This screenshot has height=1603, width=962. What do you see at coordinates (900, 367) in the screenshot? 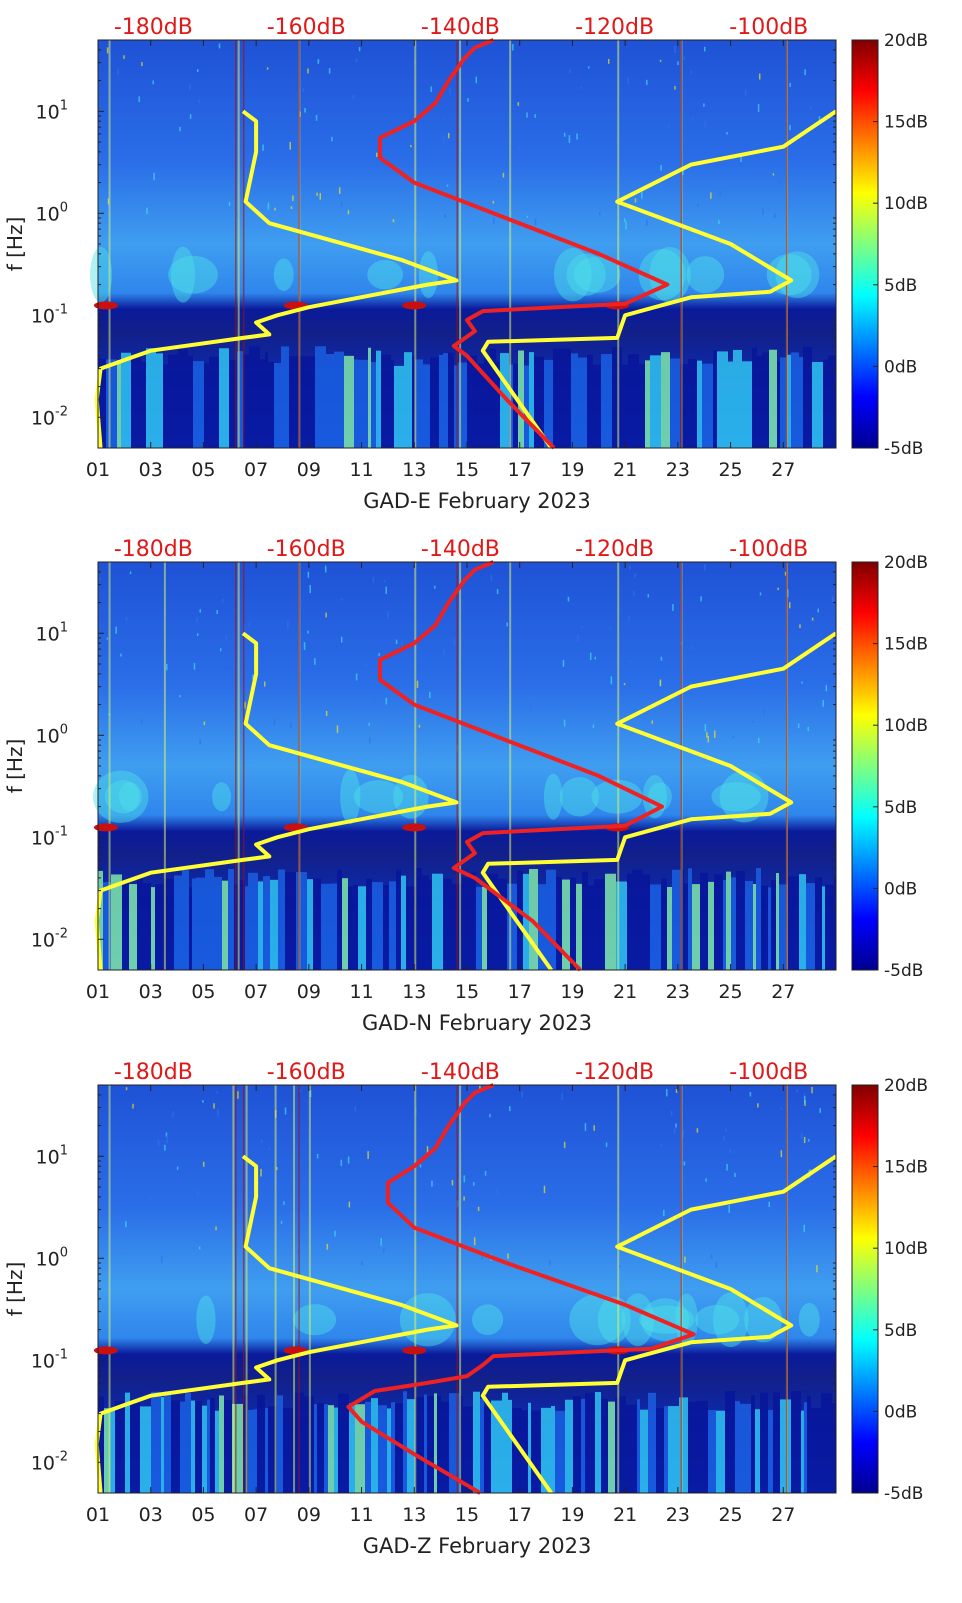
I see `colorbar-label: 0dB` at bounding box center [900, 367].